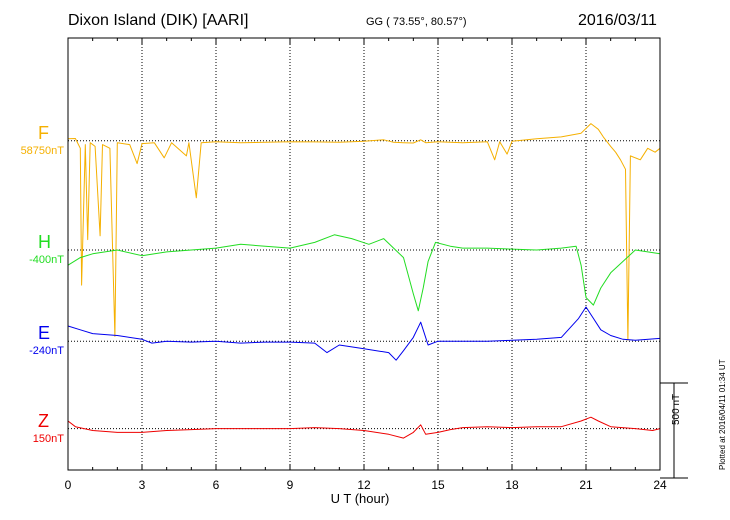 This screenshot has width=730, height=520. What do you see at coordinates (416, 22) in the screenshot?
I see `geographic-coordinates: GG ( 73.55°, 80.57°)` at bounding box center [416, 22].